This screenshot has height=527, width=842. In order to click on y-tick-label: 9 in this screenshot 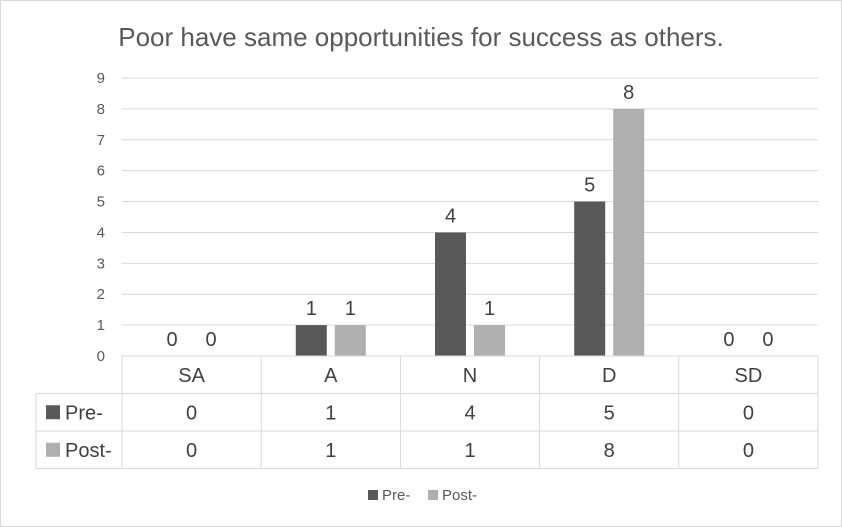, I will do `click(101, 78)`.